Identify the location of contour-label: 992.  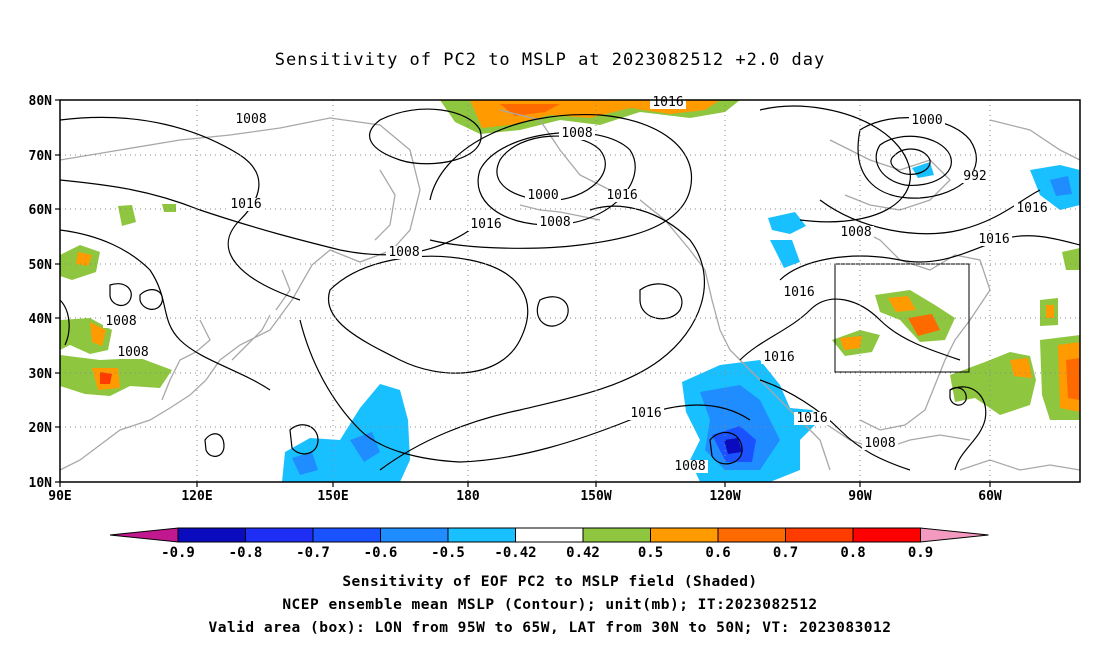
(974, 176).